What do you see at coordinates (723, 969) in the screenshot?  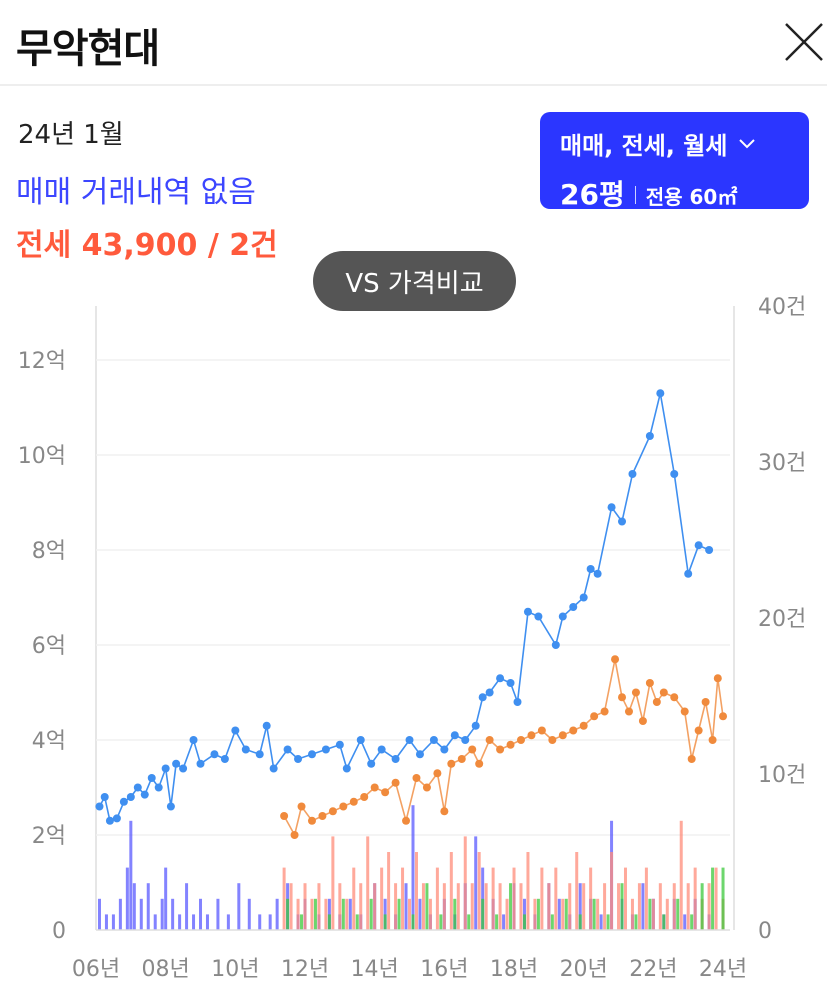 I see `x-tick-label: 24년` at bounding box center [723, 969].